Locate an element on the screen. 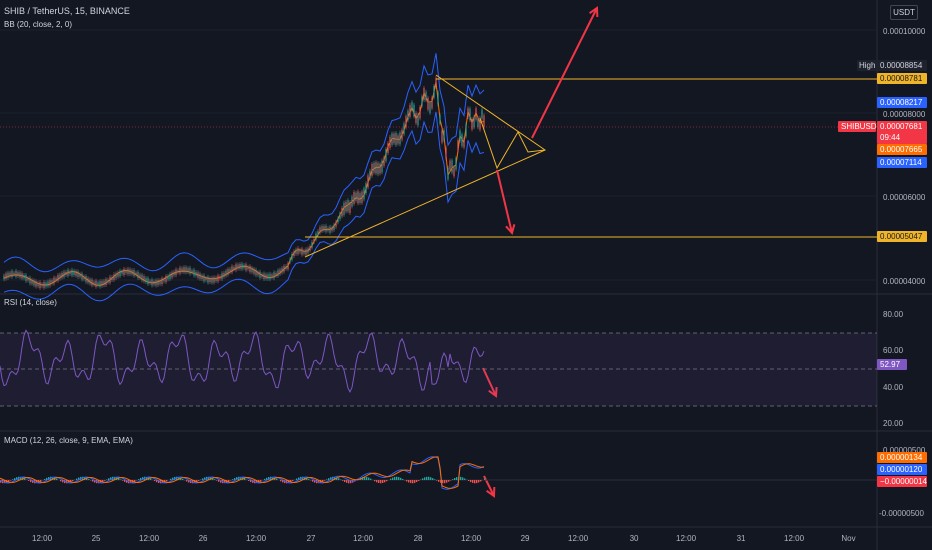 This screenshot has width=932, height=550. resistance-price-tag: 0.00008781 is located at coordinates (902, 78).